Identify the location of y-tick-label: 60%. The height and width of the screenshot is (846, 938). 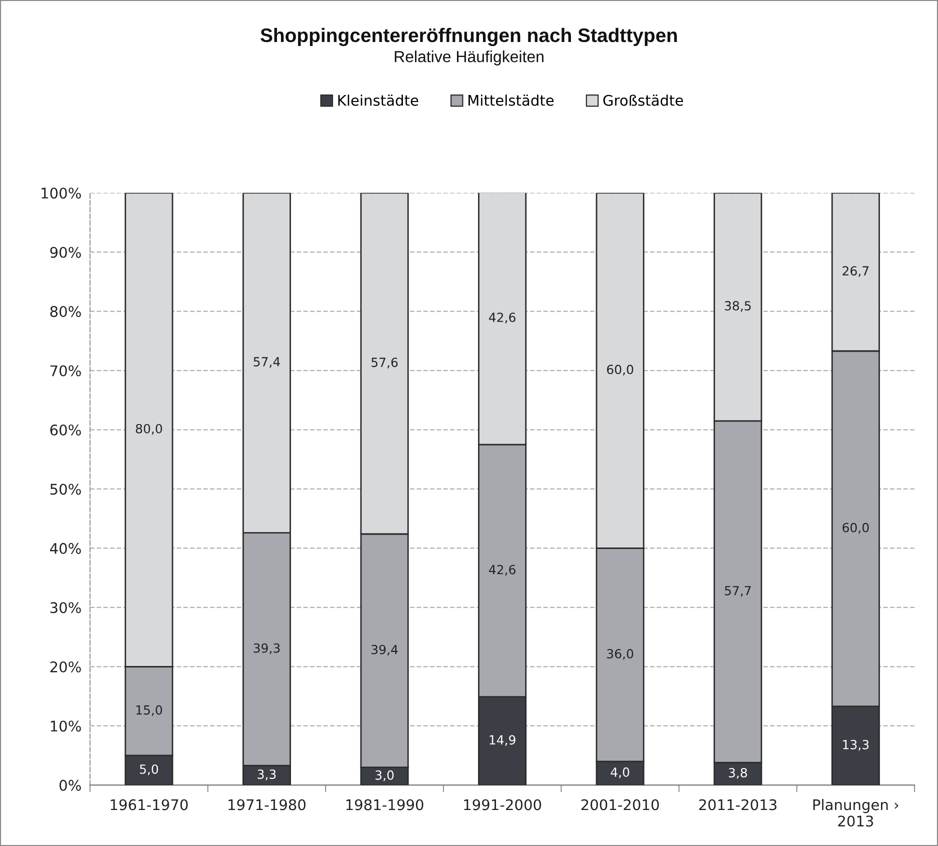
(65, 430).